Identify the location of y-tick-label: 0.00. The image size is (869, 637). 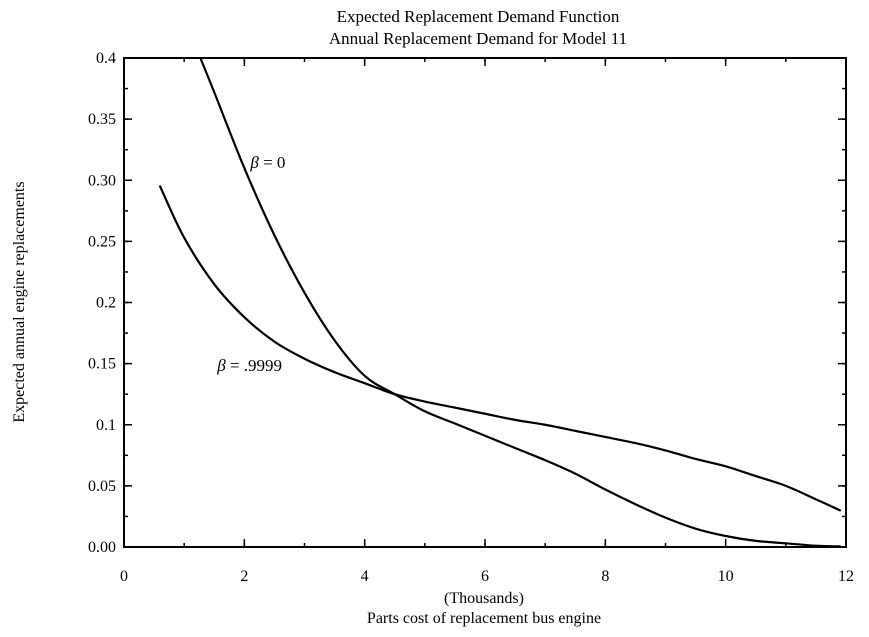
(102, 547).